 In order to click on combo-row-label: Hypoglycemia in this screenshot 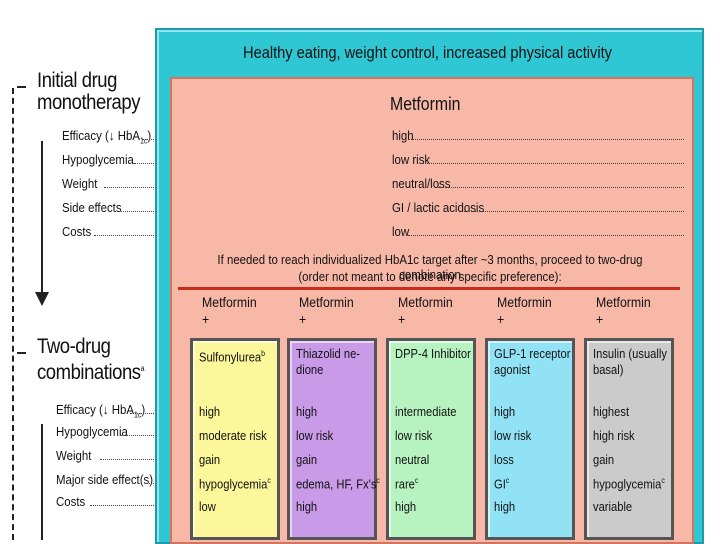, I will do `click(92, 431)`.